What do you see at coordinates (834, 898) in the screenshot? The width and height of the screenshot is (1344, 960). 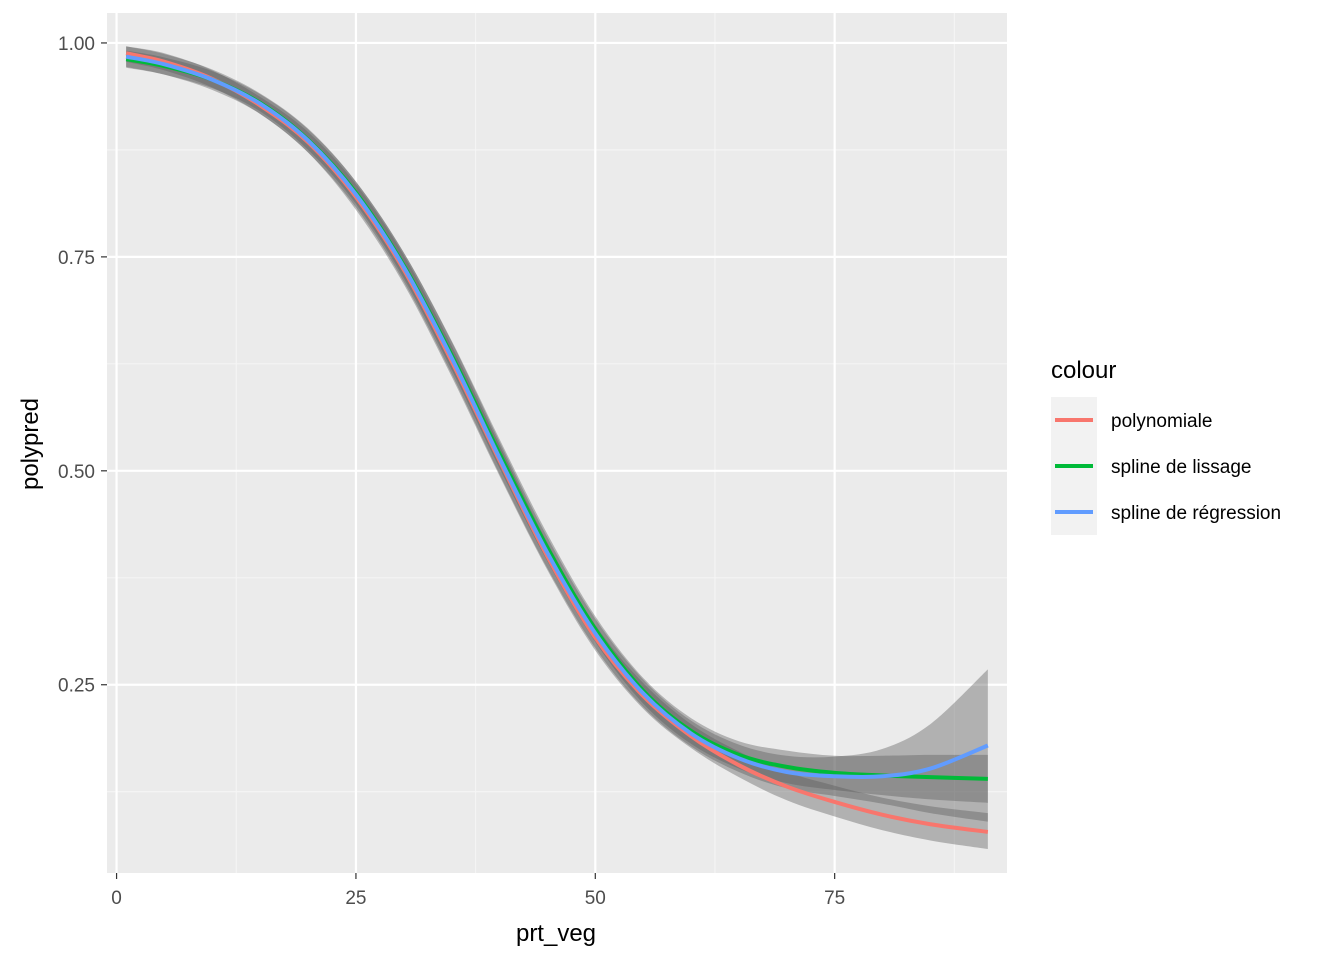 I see `x-tick-label: 75` at bounding box center [834, 898].